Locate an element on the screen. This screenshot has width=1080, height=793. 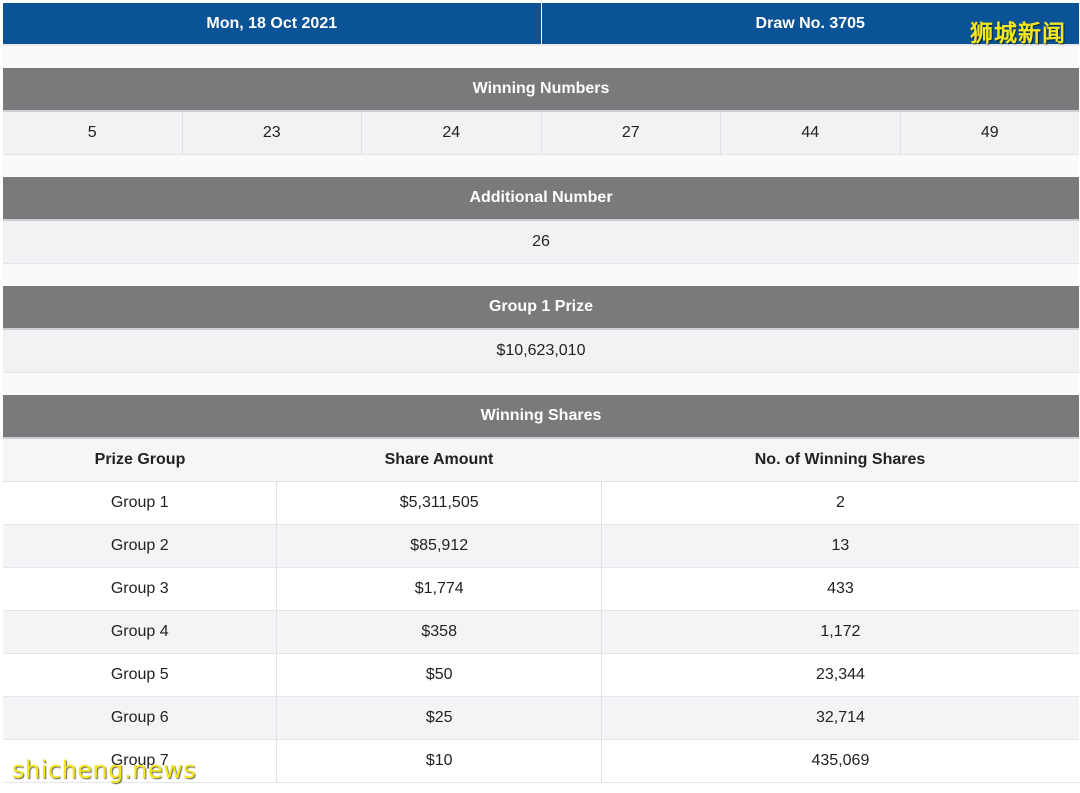
prize-group-cell: Group 4 is located at coordinates (139, 631).